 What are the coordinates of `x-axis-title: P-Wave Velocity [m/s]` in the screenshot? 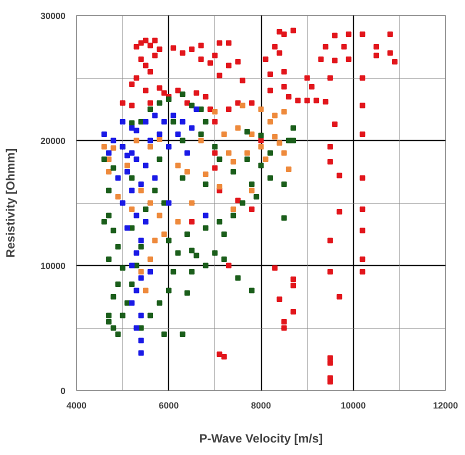 It's located at (261, 439).